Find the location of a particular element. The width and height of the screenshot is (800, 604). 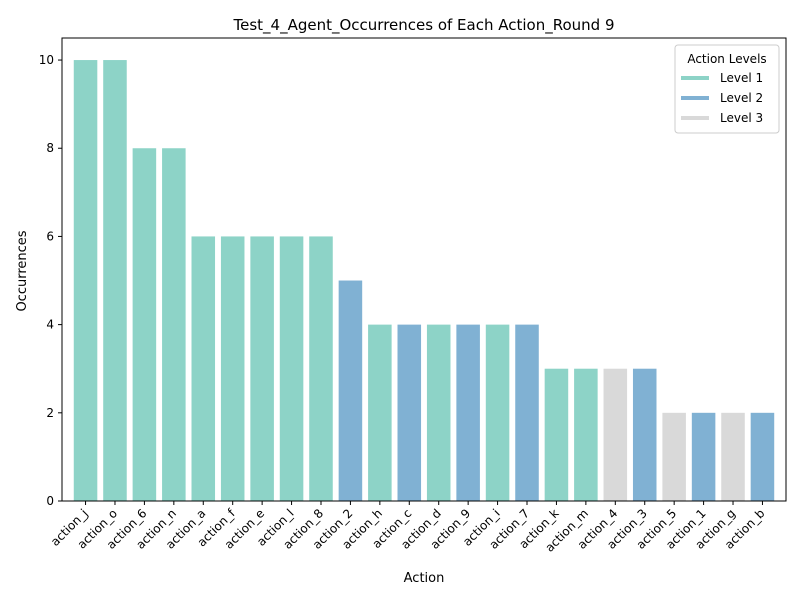

y-axis-label: Occurrences is located at coordinates (22, 270).